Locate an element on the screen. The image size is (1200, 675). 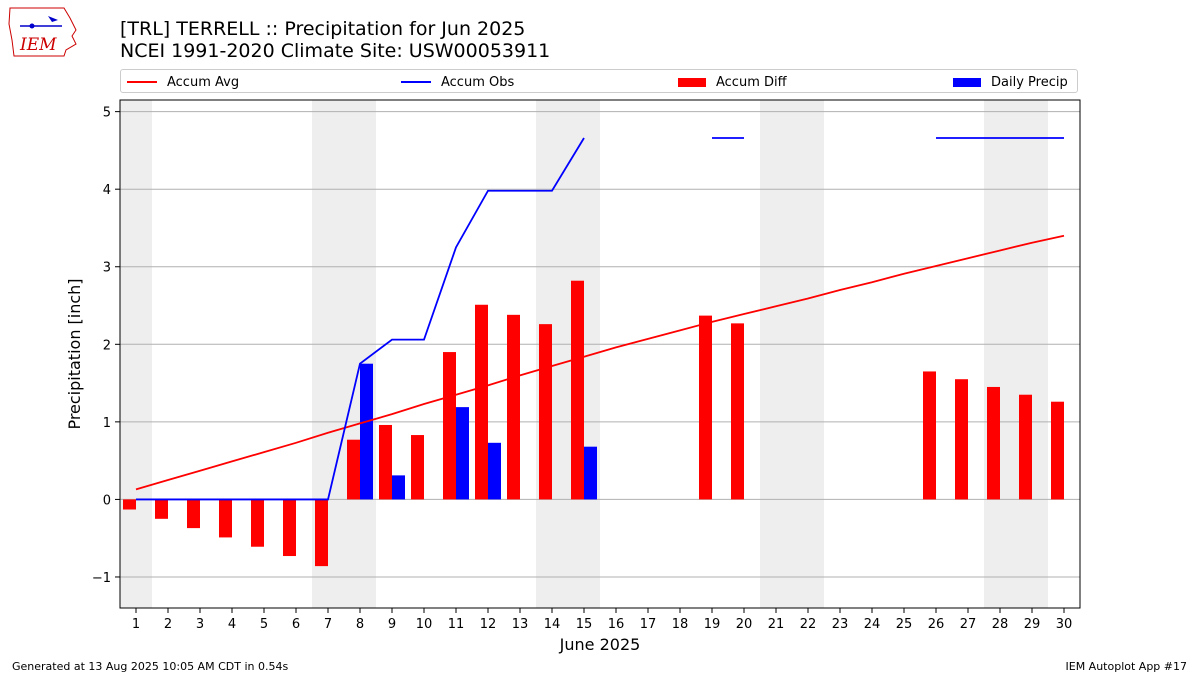
legend-item-accum-diff: Accum Diff is located at coordinates (732, 82).